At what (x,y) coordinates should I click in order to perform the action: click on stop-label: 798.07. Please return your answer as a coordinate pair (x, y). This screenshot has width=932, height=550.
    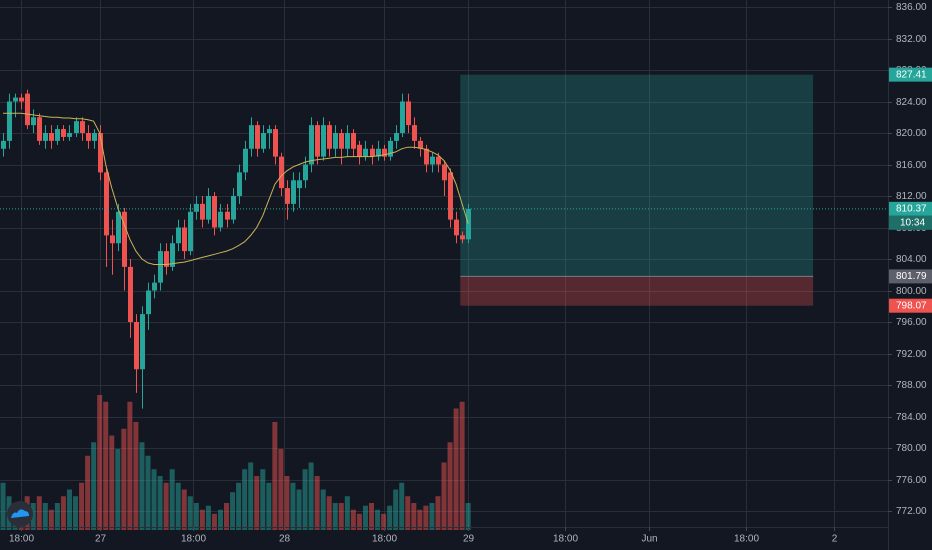
    Looking at the image, I should click on (911, 305).